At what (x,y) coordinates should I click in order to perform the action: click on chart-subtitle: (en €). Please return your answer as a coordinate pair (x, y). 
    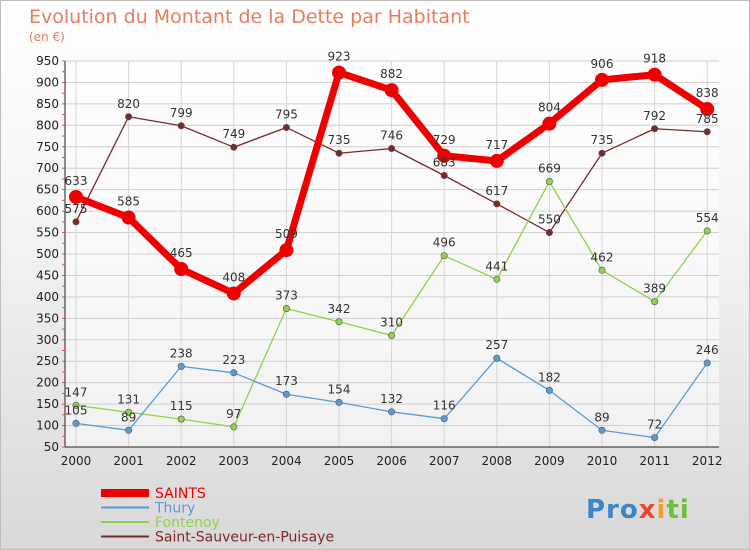
    Looking at the image, I should click on (47, 37).